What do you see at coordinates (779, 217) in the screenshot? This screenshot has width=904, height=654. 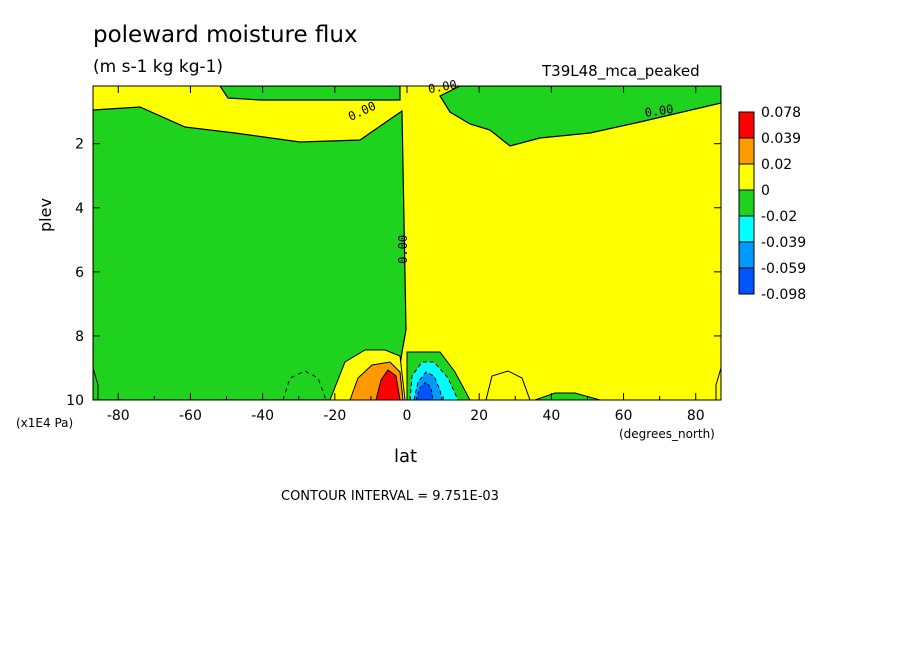 I see `colorbar-label: -0.02` at bounding box center [779, 217].